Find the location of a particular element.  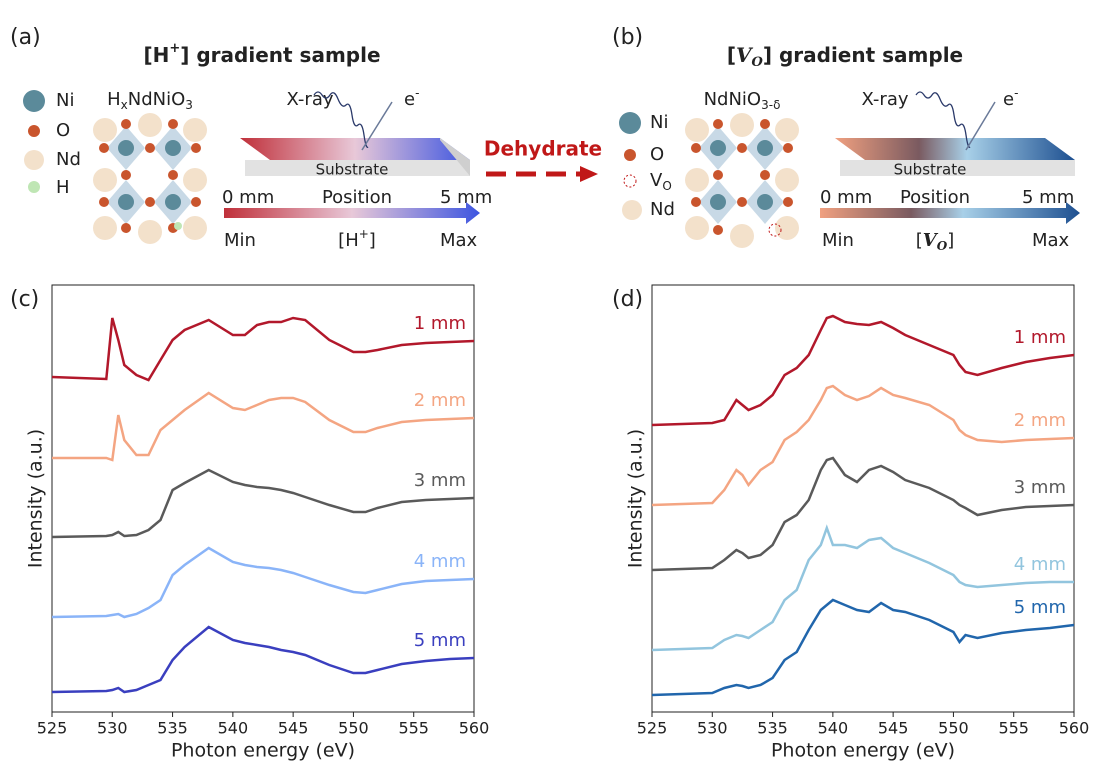

formula: HxNdNiO3 is located at coordinates (150, 100).